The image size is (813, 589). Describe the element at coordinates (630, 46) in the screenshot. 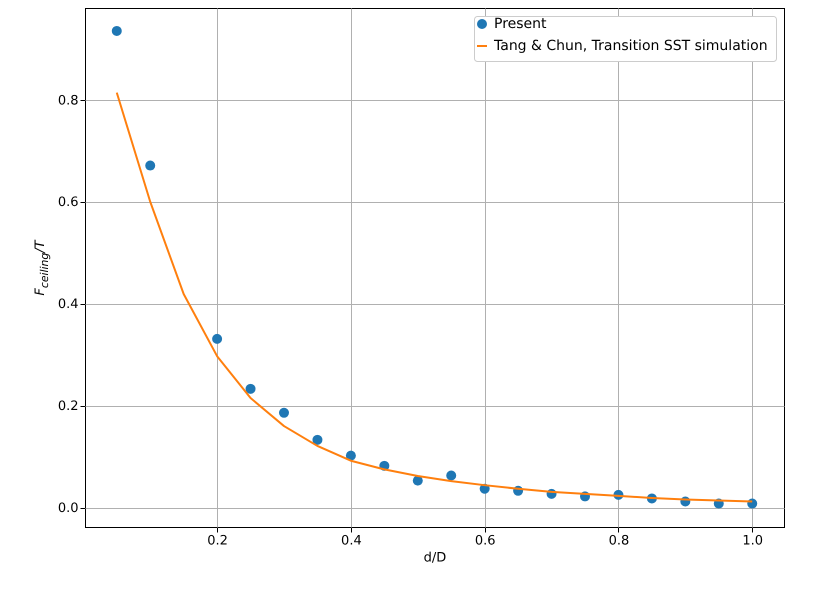

I see `legend-label: Tang & Chun, Transition SST simulation` at that location.